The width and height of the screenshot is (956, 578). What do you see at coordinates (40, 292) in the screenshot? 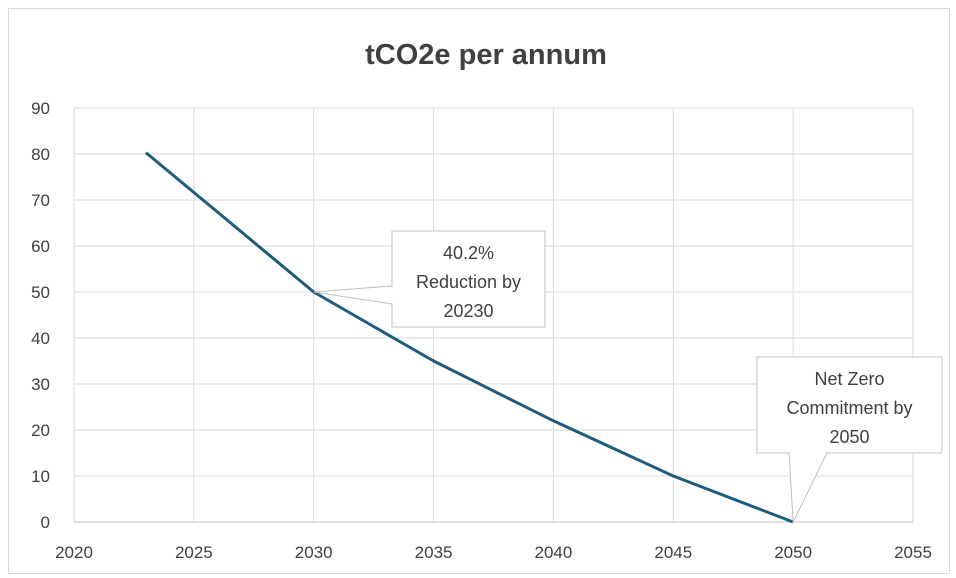
I see `y-tick-label: 50` at bounding box center [40, 292].